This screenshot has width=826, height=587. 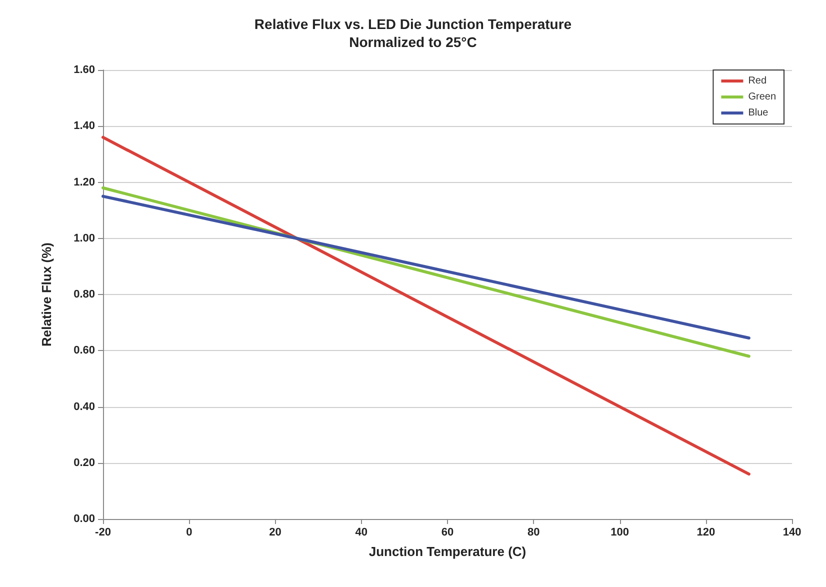 What do you see at coordinates (413, 24) in the screenshot?
I see `chart-title: Relative Flux vs. LED Die Junction Temperature` at bounding box center [413, 24].